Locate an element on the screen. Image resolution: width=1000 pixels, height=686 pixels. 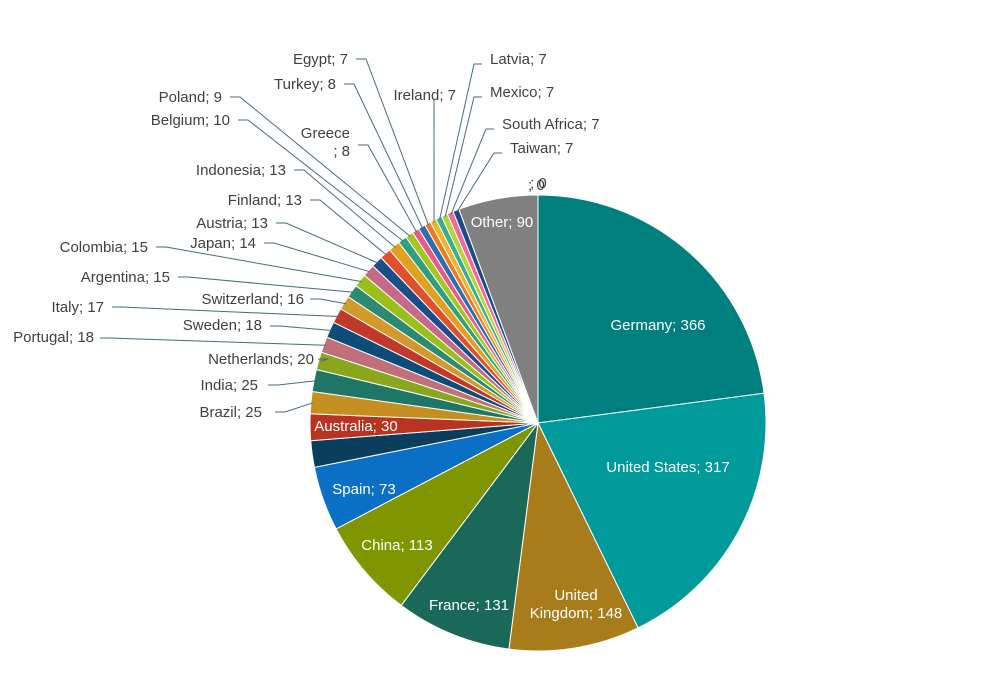
pie-slice-germany is located at coordinates (651, 309).